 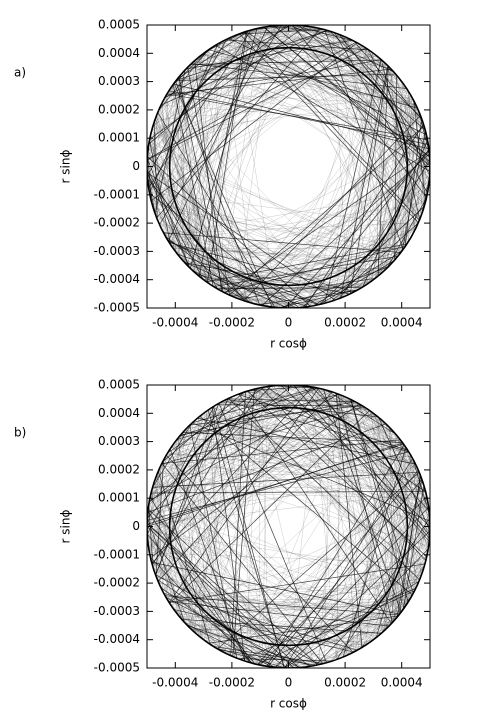 I want to click on panel-label: a), so click(x=20, y=73).